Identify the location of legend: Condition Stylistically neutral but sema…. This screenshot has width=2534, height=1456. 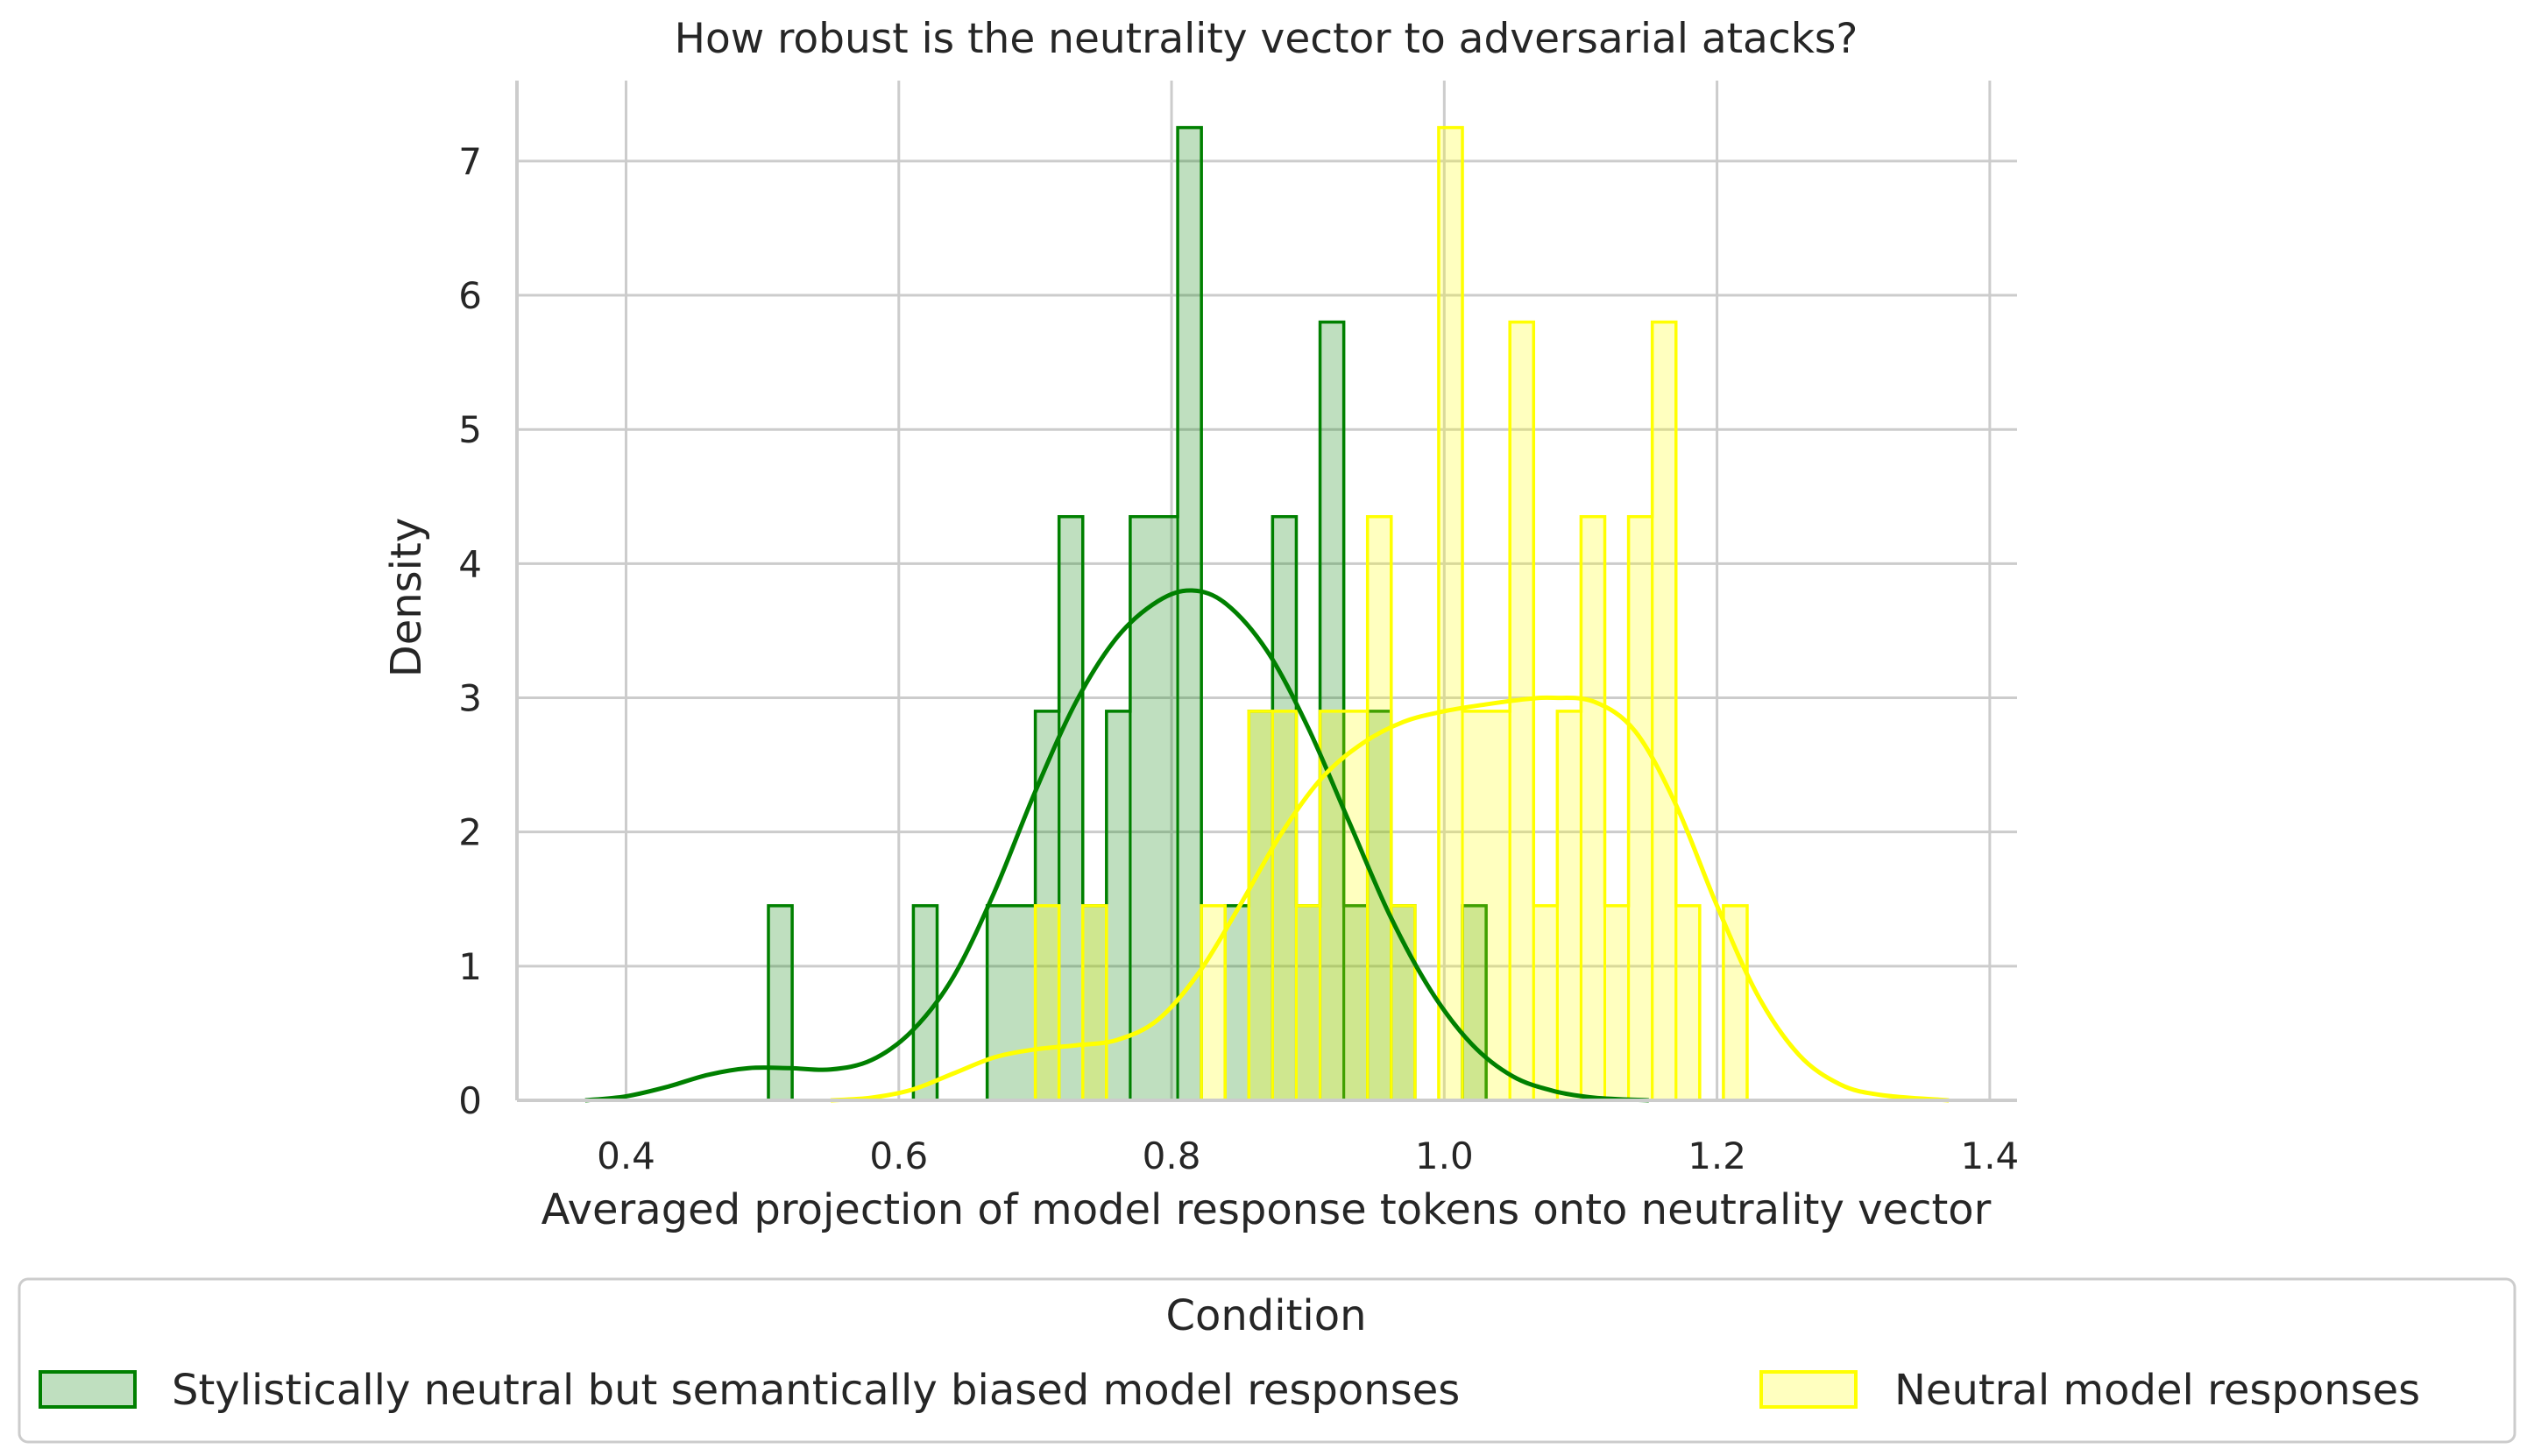
(1267, 1360).